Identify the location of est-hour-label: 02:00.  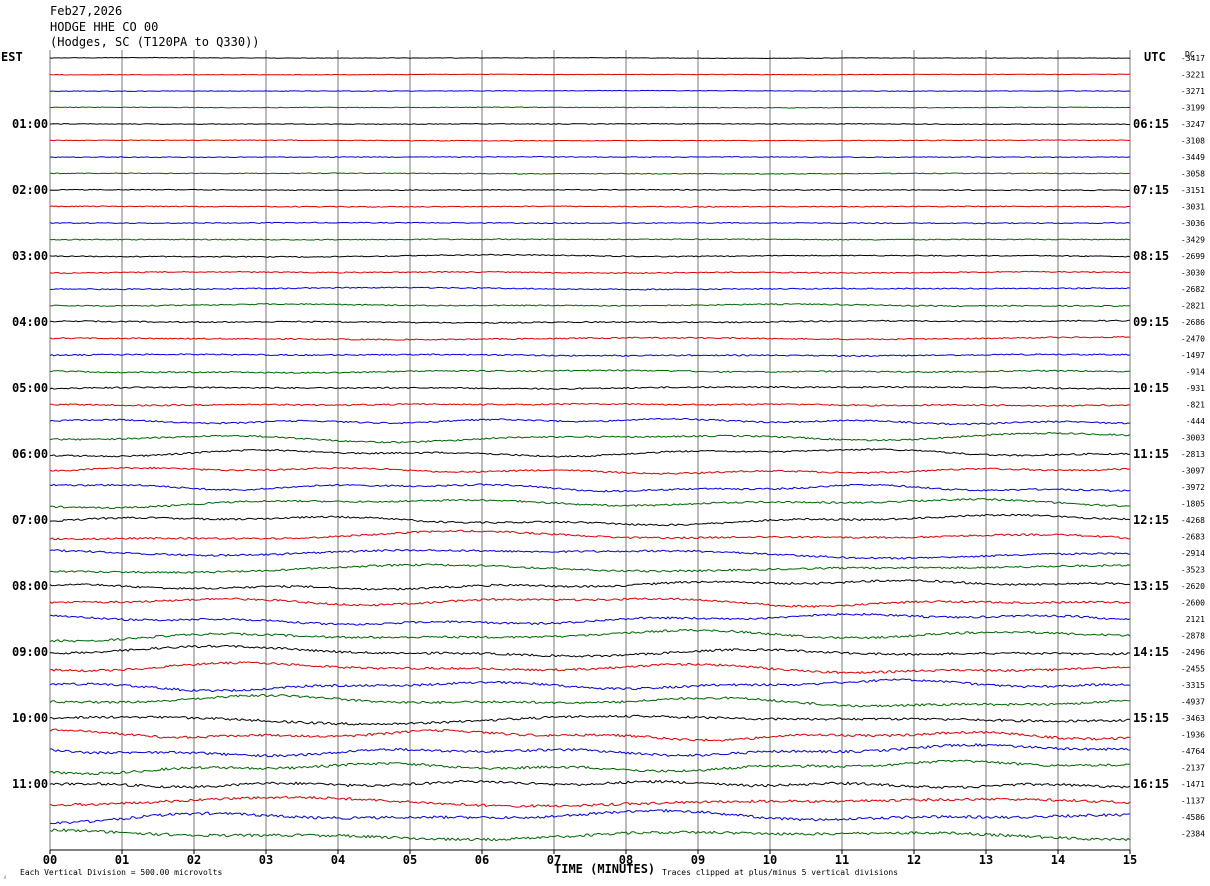
(30, 190).